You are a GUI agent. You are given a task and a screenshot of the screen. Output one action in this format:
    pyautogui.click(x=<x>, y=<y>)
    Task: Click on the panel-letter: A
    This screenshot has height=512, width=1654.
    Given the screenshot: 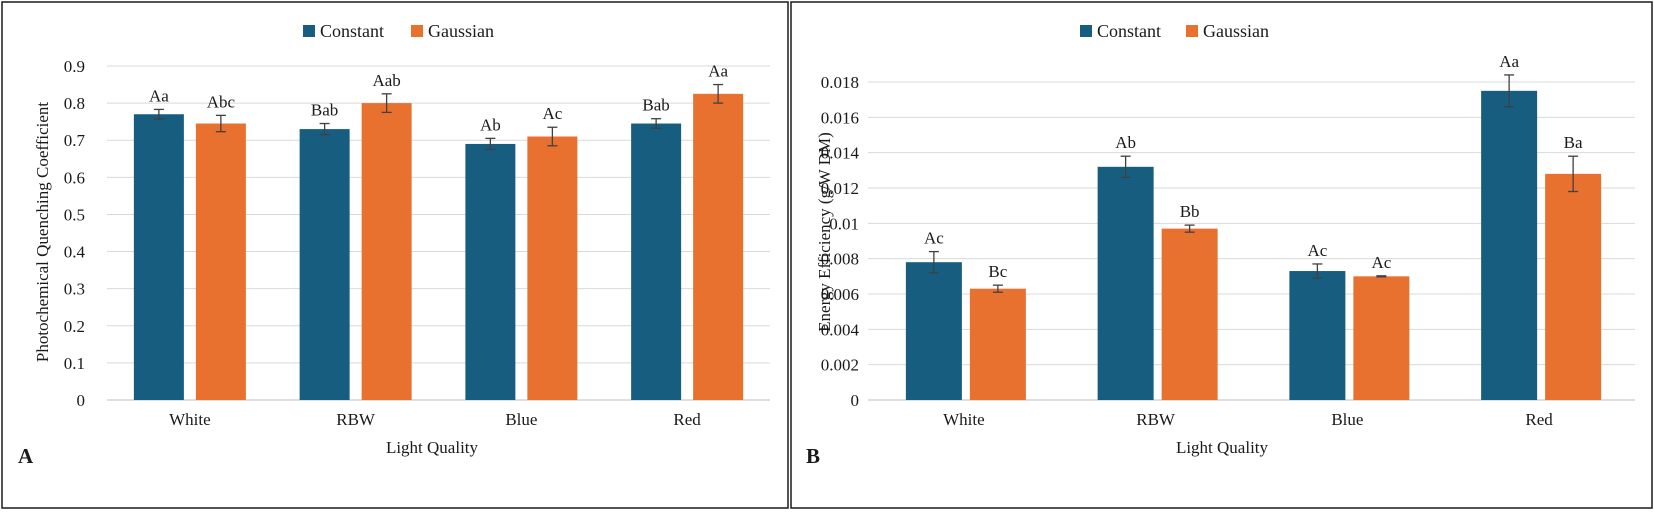 What is the action you would take?
    pyautogui.click(x=26, y=456)
    